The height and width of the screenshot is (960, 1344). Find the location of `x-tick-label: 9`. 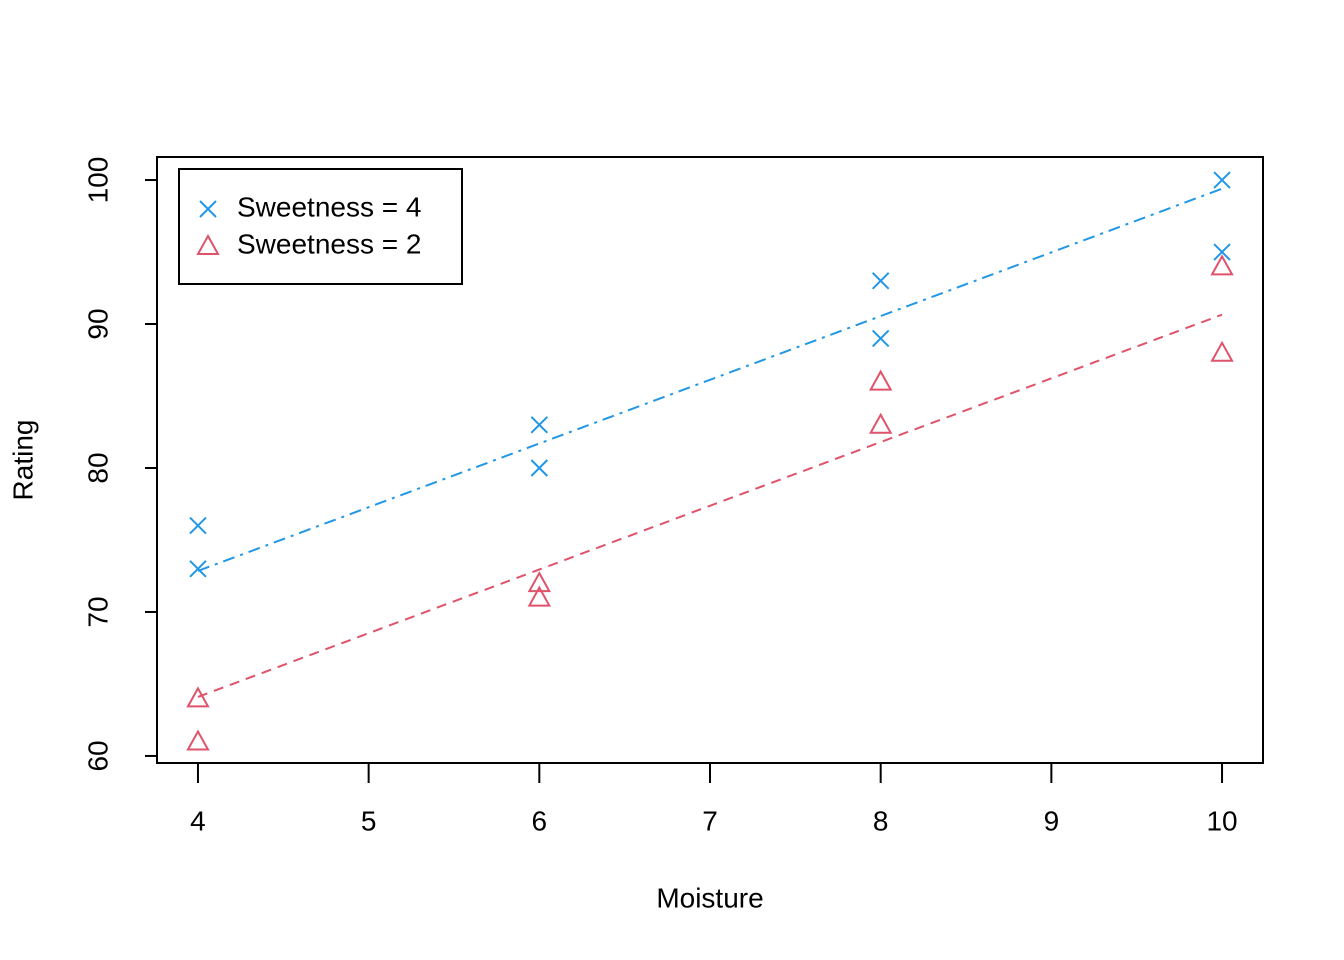

x-tick-label: 9 is located at coordinates (1052, 820).